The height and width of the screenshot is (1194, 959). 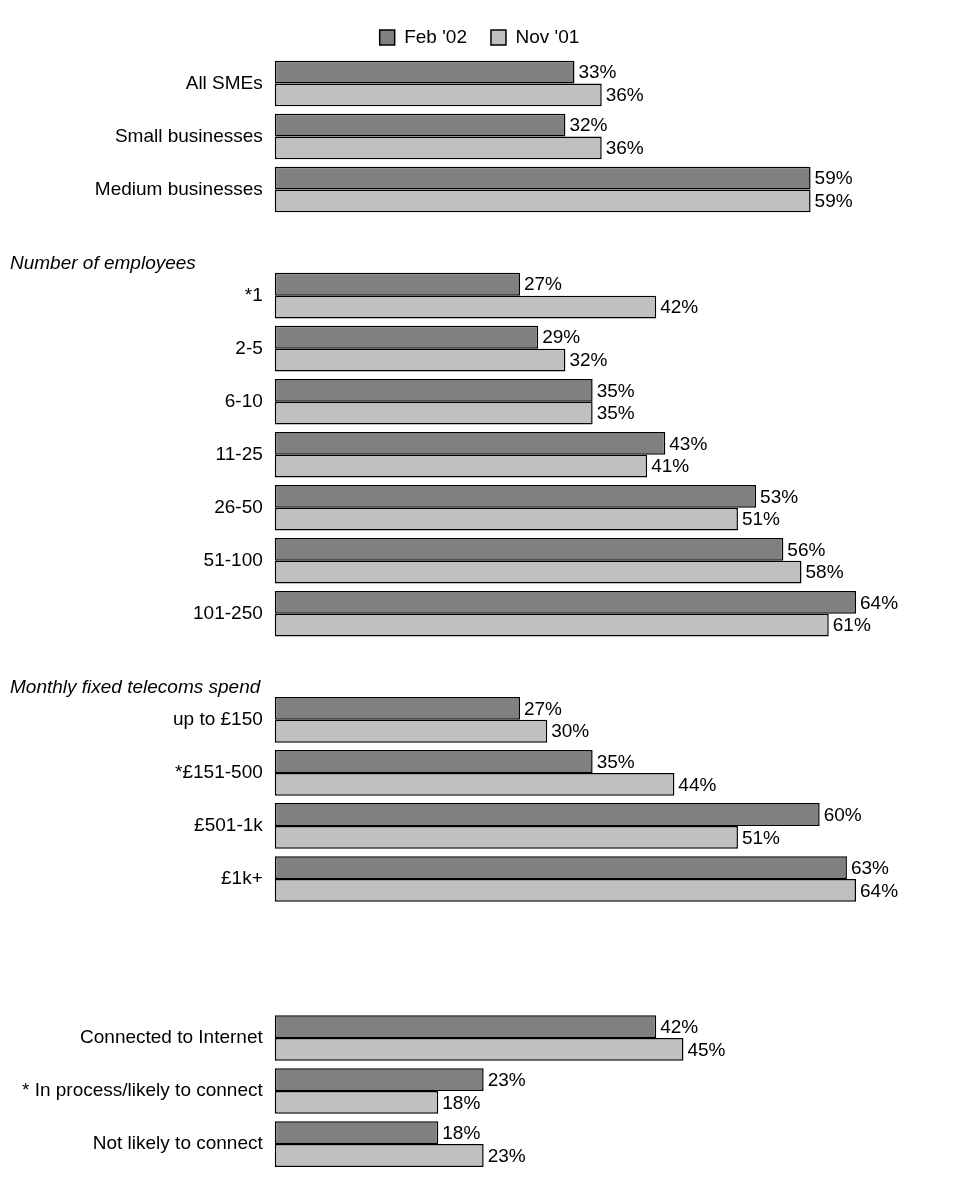 What do you see at coordinates (547, 36) in the screenshot?
I see `legend-label: Nov '01` at bounding box center [547, 36].